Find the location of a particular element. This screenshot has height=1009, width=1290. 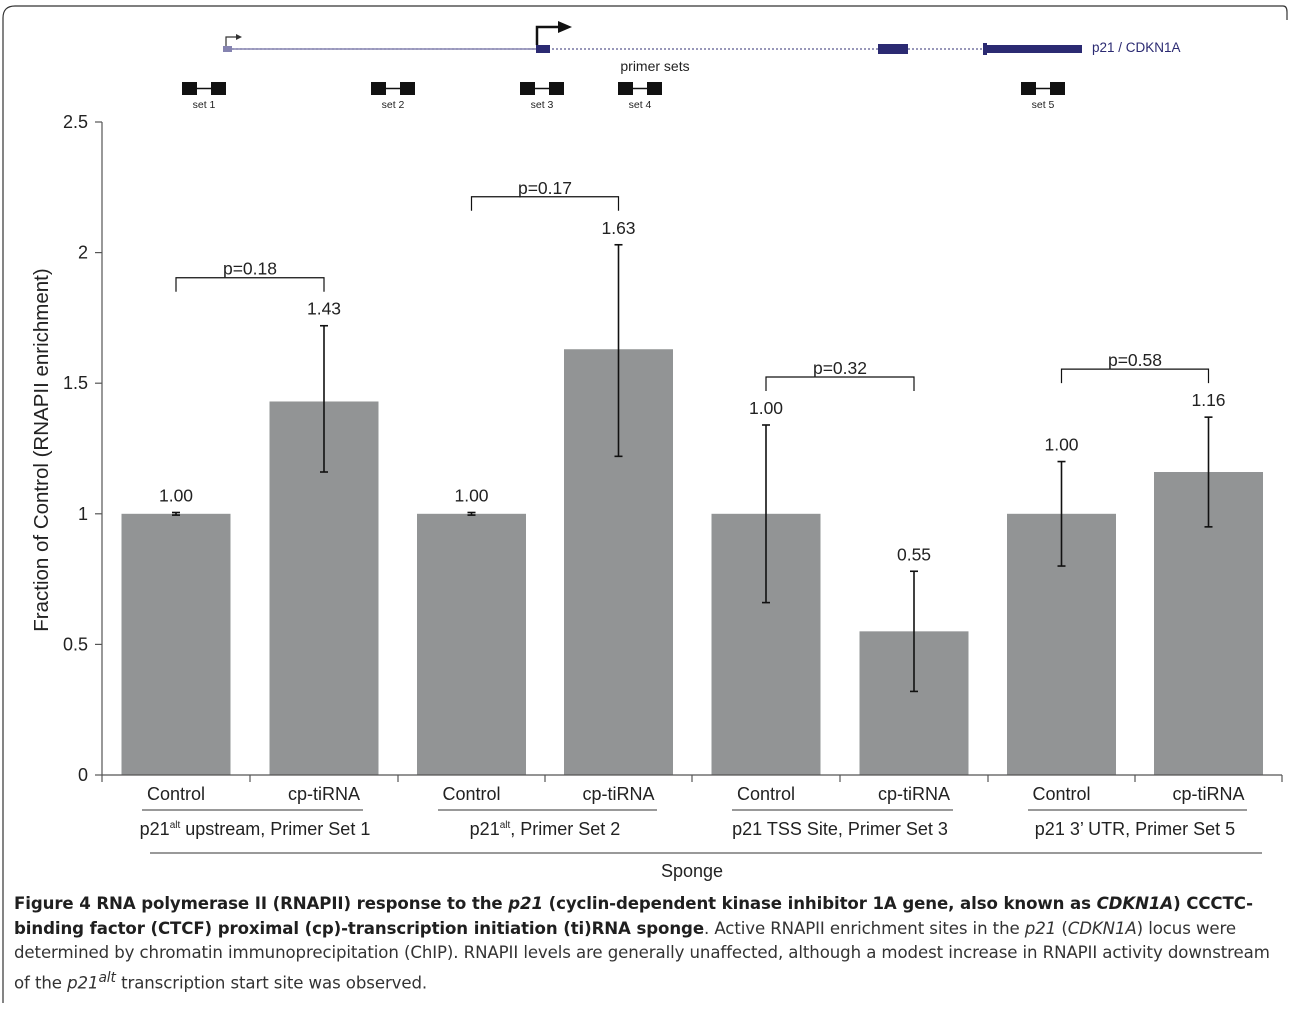

bar-value-label: 0.55 is located at coordinates (914, 554).